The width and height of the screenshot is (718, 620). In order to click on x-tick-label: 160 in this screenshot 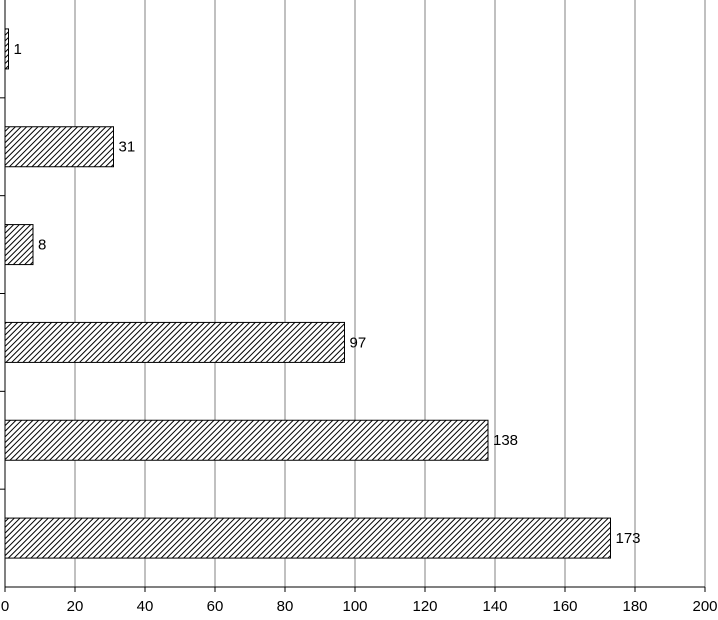, I will do `click(564, 606)`.